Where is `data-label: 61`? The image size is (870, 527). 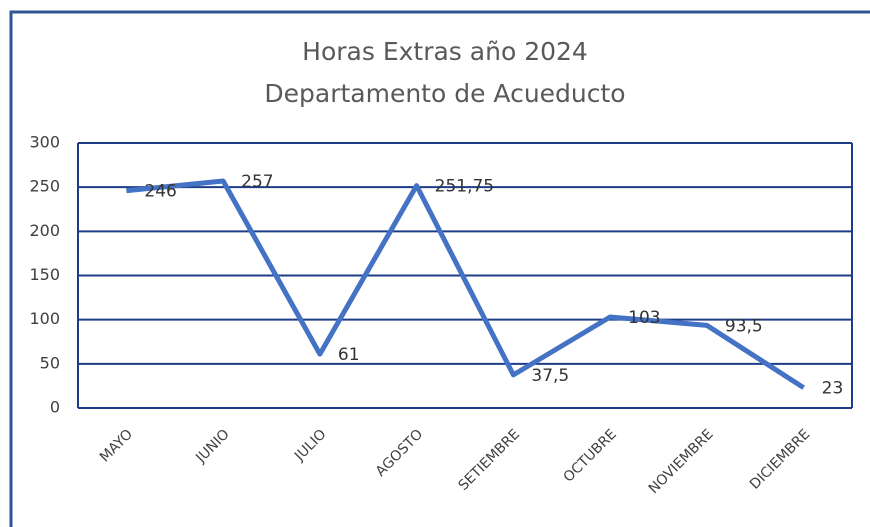
data-label: 61 is located at coordinates (349, 355).